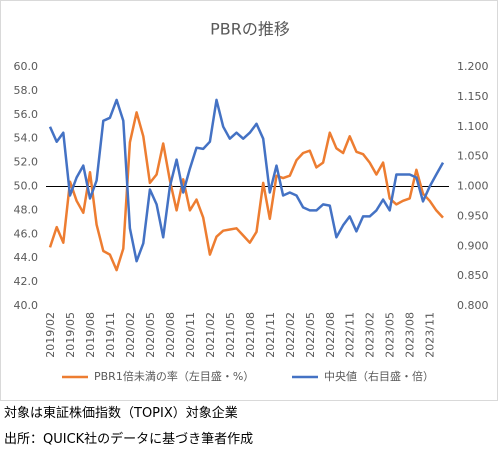 Image resolution: width=499 pixels, height=450 pixels. Describe the element at coordinates (50, 335) in the screenshot. I see `x-tick-label: 2019/02` at that location.